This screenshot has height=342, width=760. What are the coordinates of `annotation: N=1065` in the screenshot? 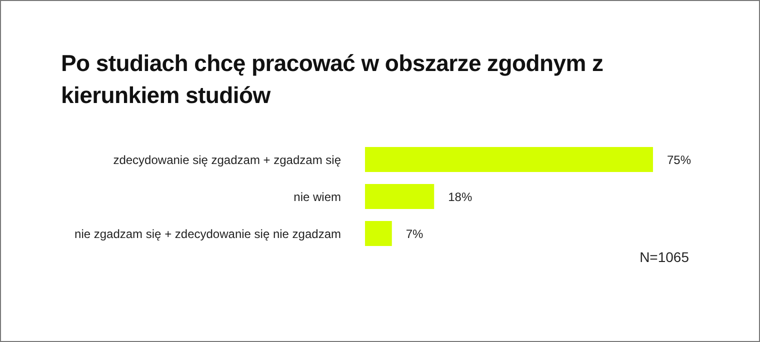 It's located at (664, 257).